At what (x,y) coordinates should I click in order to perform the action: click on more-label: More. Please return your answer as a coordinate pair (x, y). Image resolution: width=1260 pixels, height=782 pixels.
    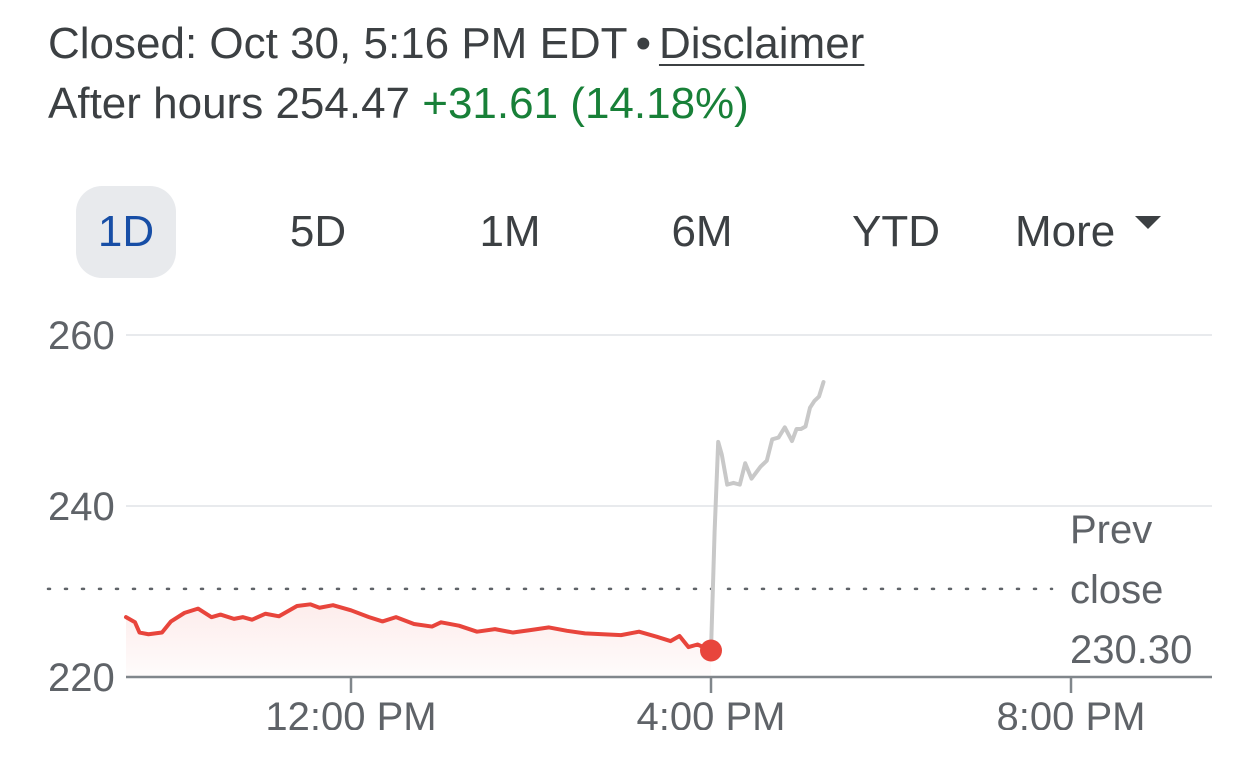
    Looking at the image, I should click on (1065, 231).